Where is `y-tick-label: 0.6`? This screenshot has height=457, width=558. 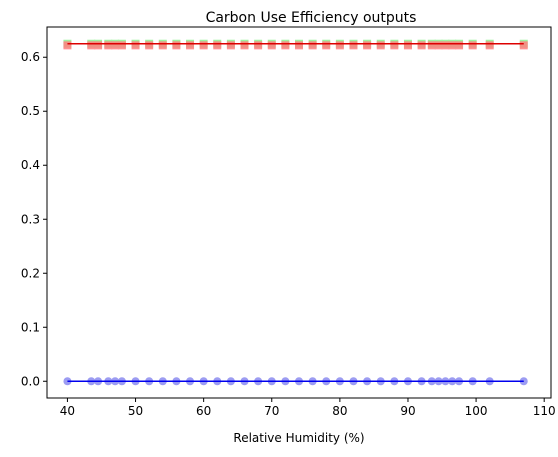 y-tick-label: 0.6 is located at coordinates (30, 57).